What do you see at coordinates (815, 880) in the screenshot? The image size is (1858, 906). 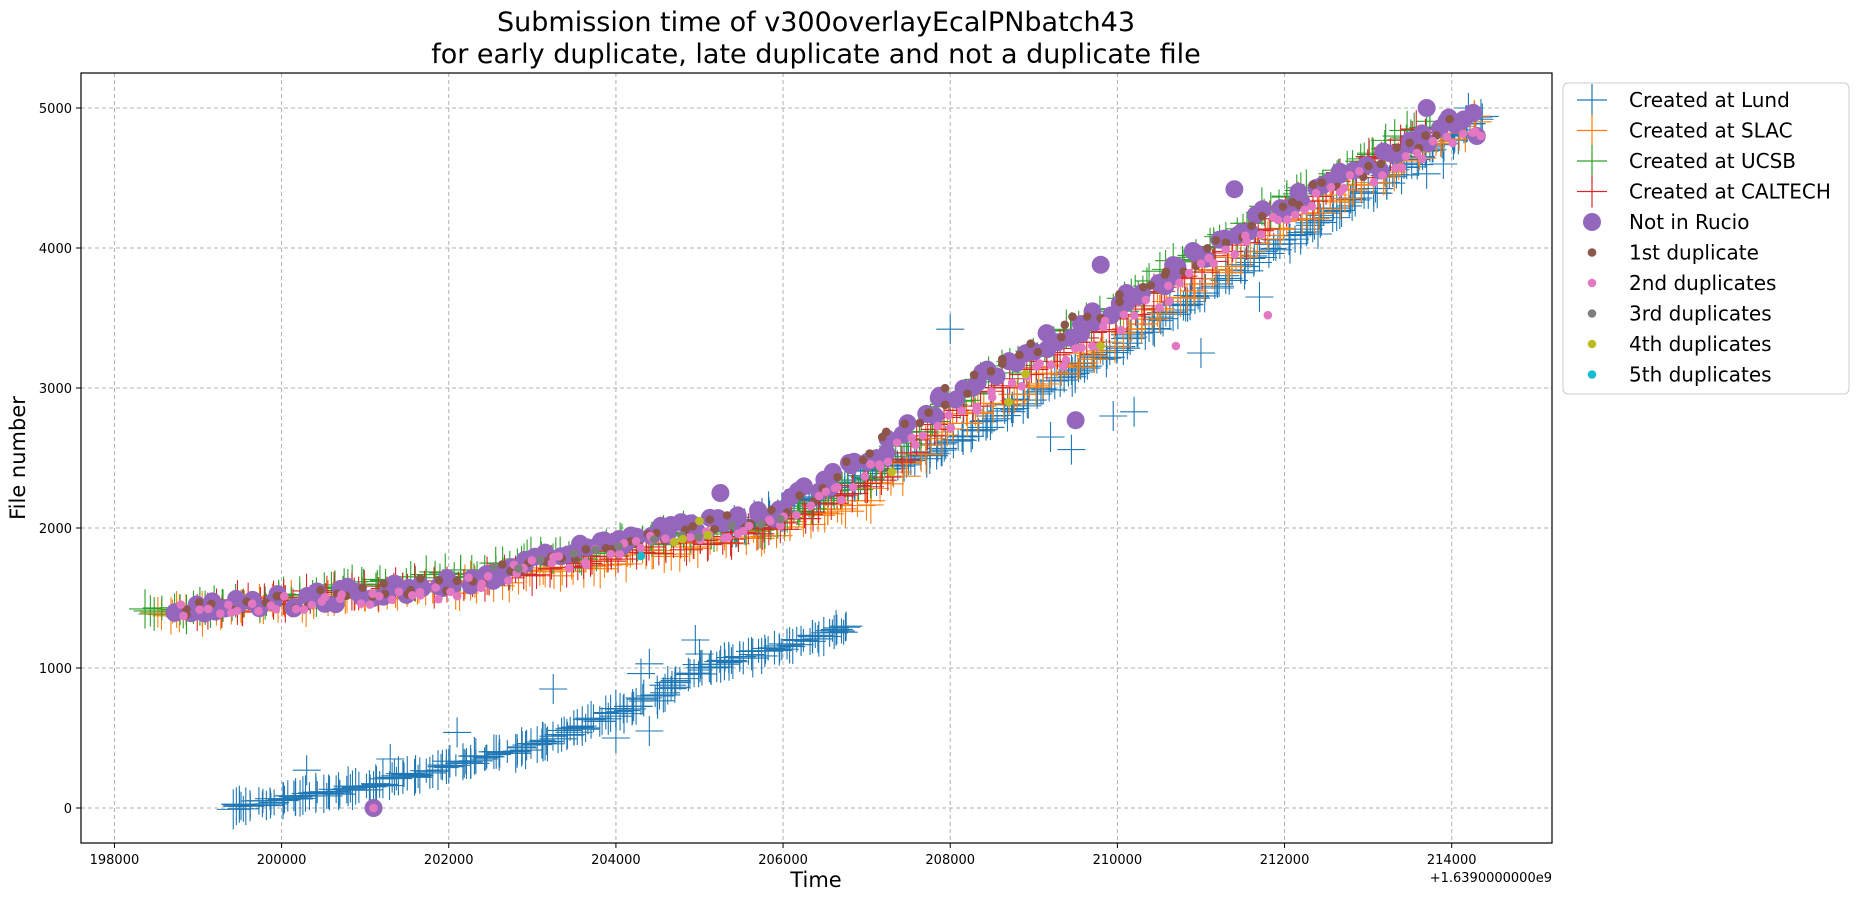 I see `x-axis-label: Time` at bounding box center [815, 880].